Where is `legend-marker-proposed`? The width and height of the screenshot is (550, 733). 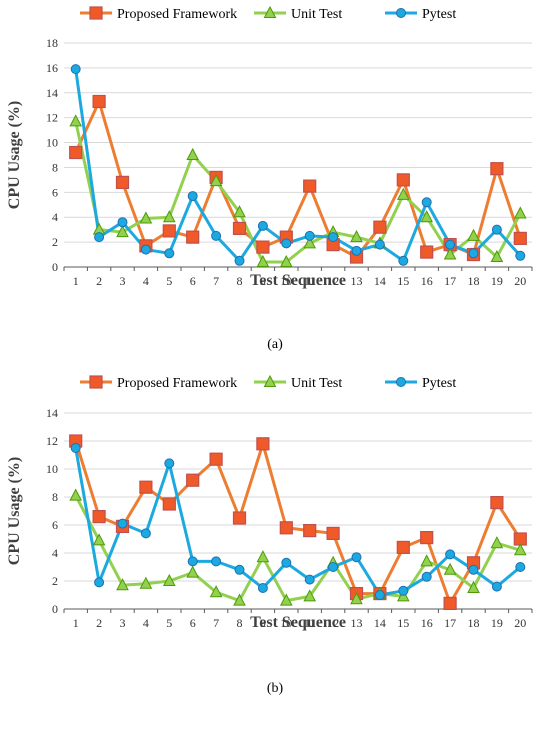
legend-marker-proposed is located at coordinates (96, 382).